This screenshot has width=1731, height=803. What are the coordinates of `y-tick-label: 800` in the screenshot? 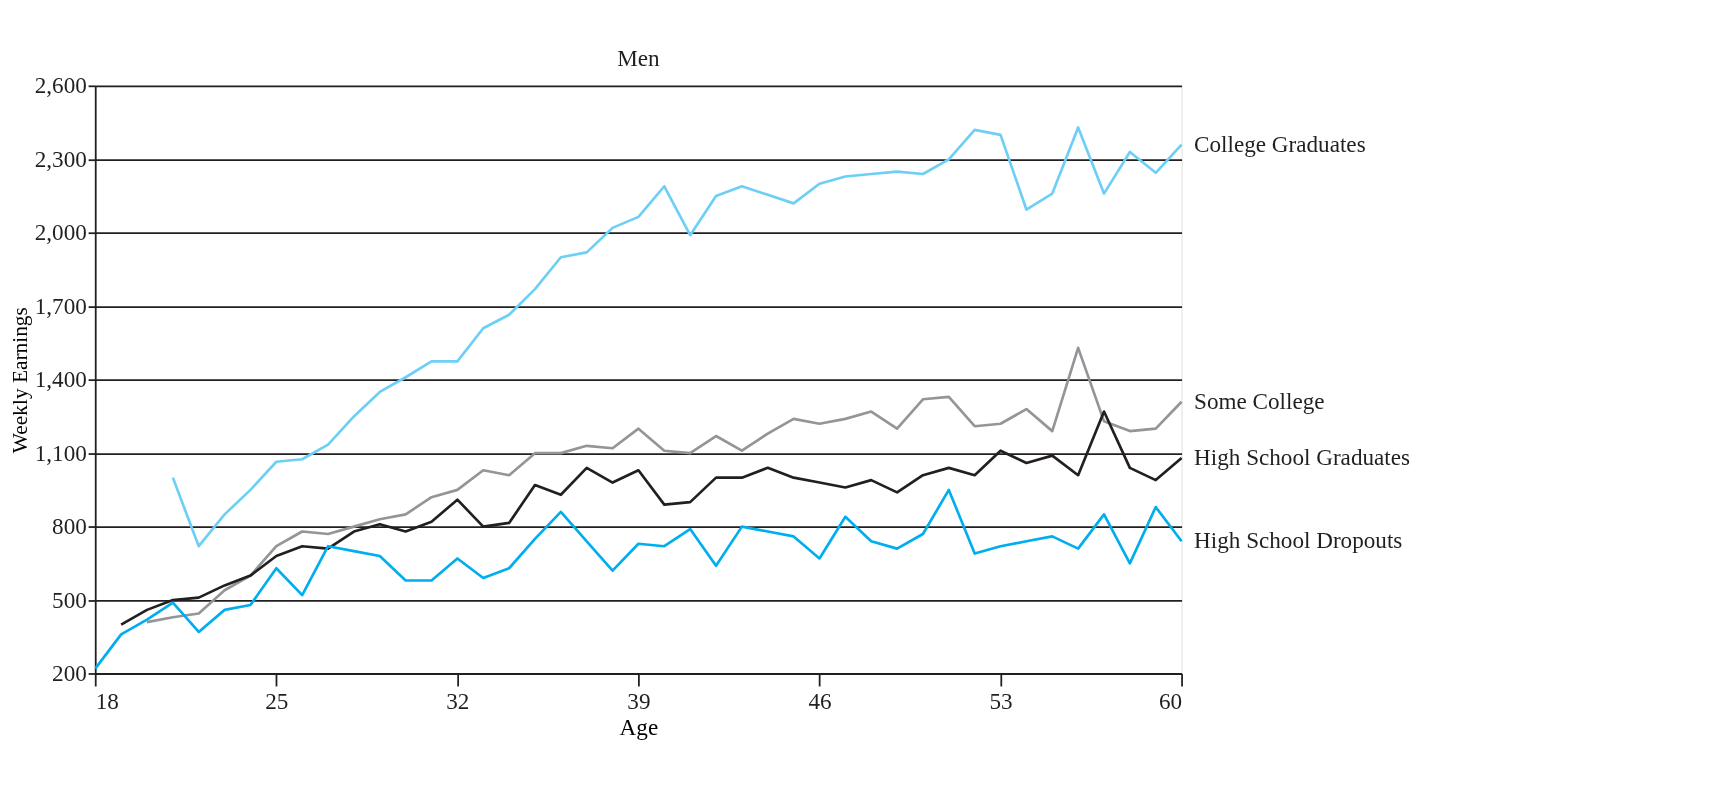 It's located at (69, 526).